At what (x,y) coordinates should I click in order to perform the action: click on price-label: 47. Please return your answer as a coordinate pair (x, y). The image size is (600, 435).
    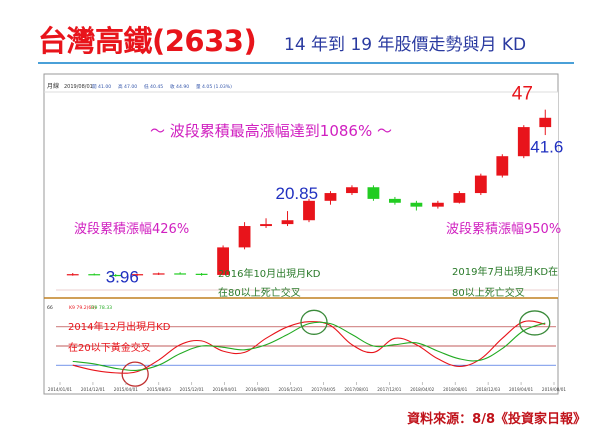
    Looking at the image, I should click on (522, 94).